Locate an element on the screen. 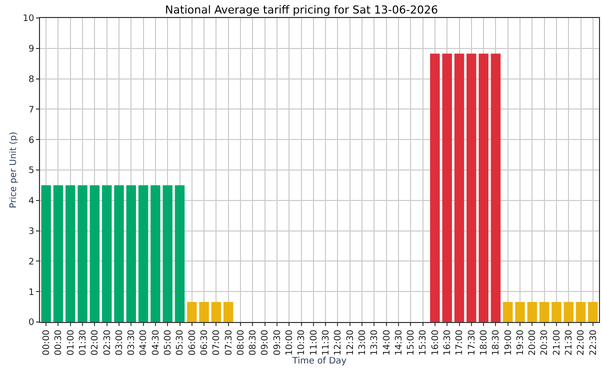  x-tick-label: 21:30 is located at coordinates (569, 342).